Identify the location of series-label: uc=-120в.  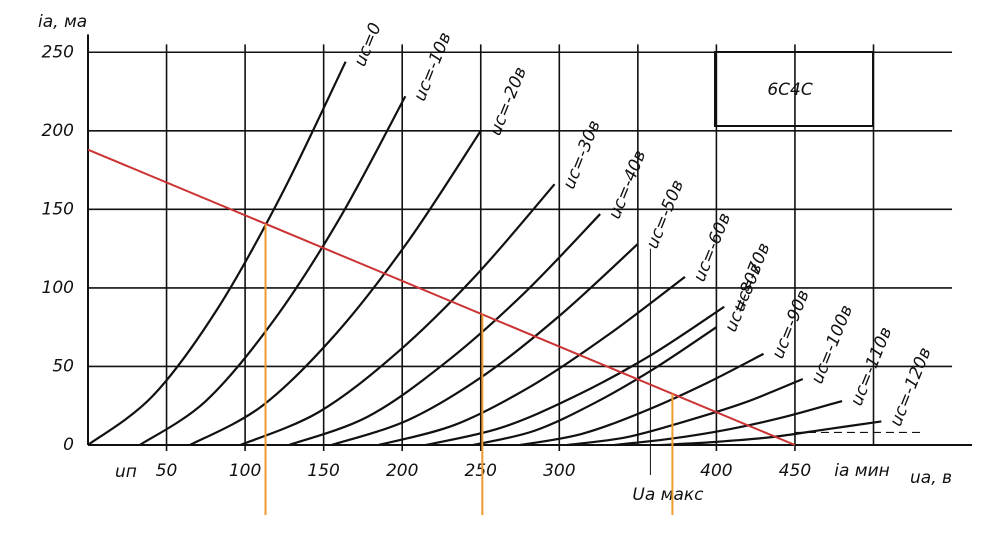
(911, 387).